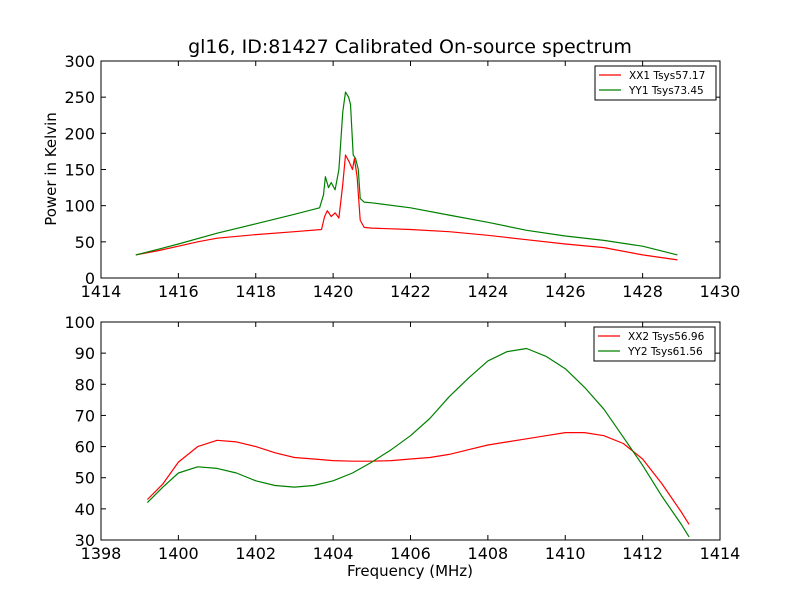 The image size is (800, 600). What do you see at coordinates (85, 509) in the screenshot?
I see `chart2-ytick-label: 40` at bounding box center [85, 509].